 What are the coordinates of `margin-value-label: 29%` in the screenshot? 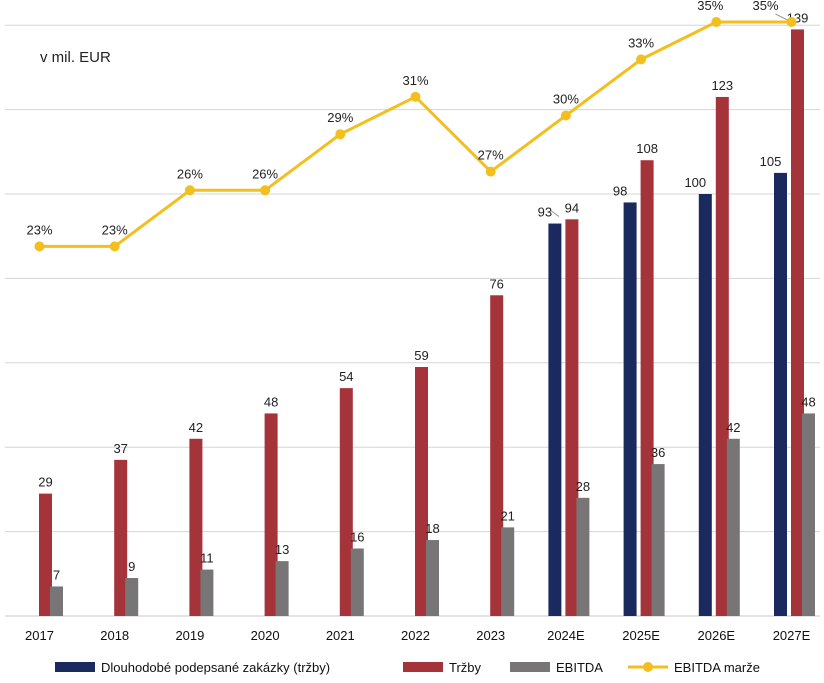 It's located at (340, 117).